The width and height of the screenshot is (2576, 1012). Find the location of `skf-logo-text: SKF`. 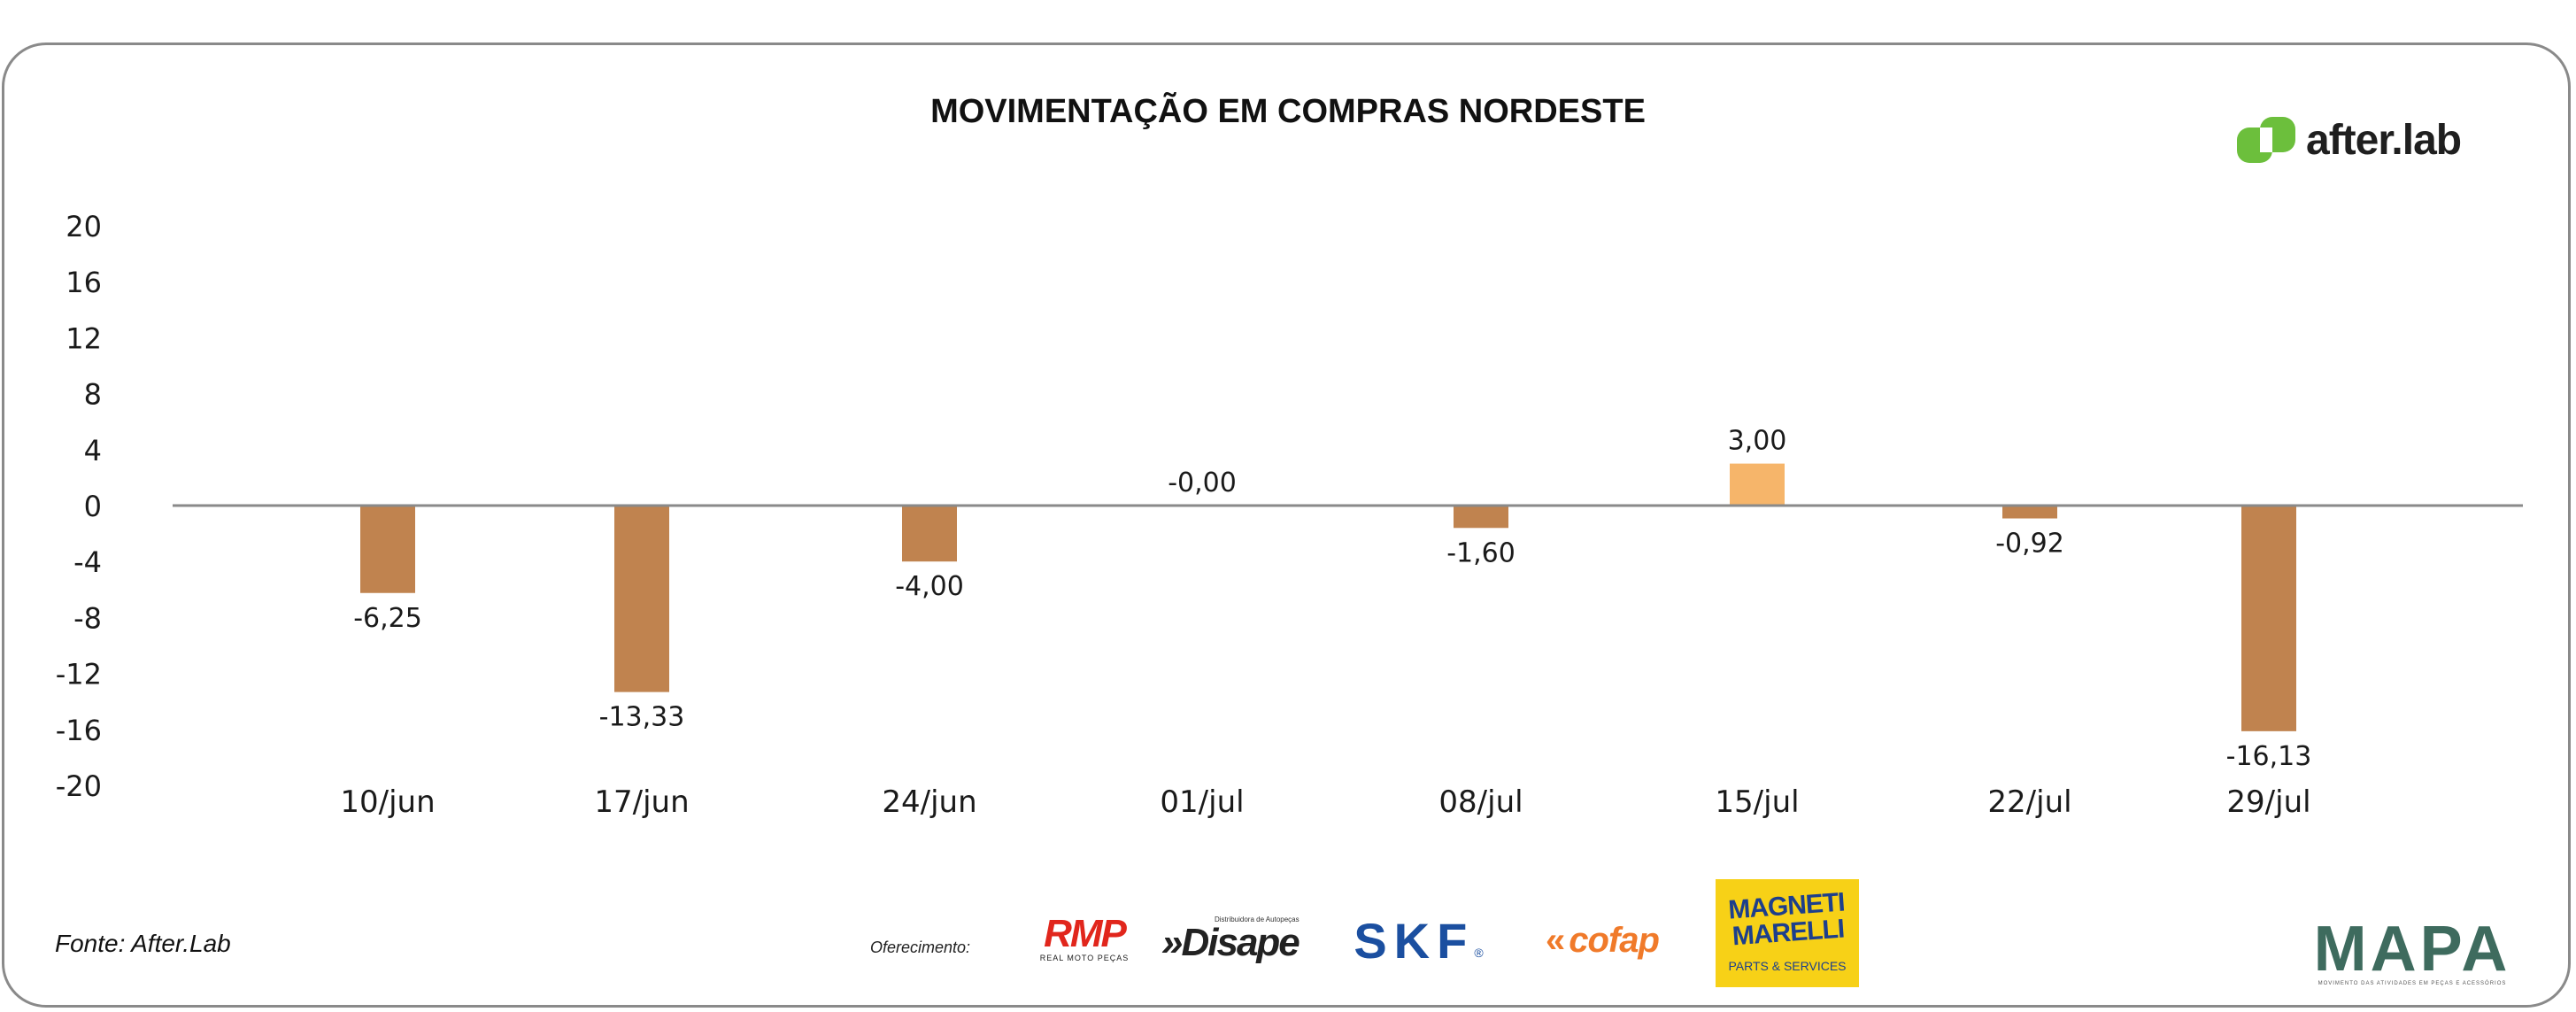

skf-logo-text: SKF is located at coordinates (1414, 940).